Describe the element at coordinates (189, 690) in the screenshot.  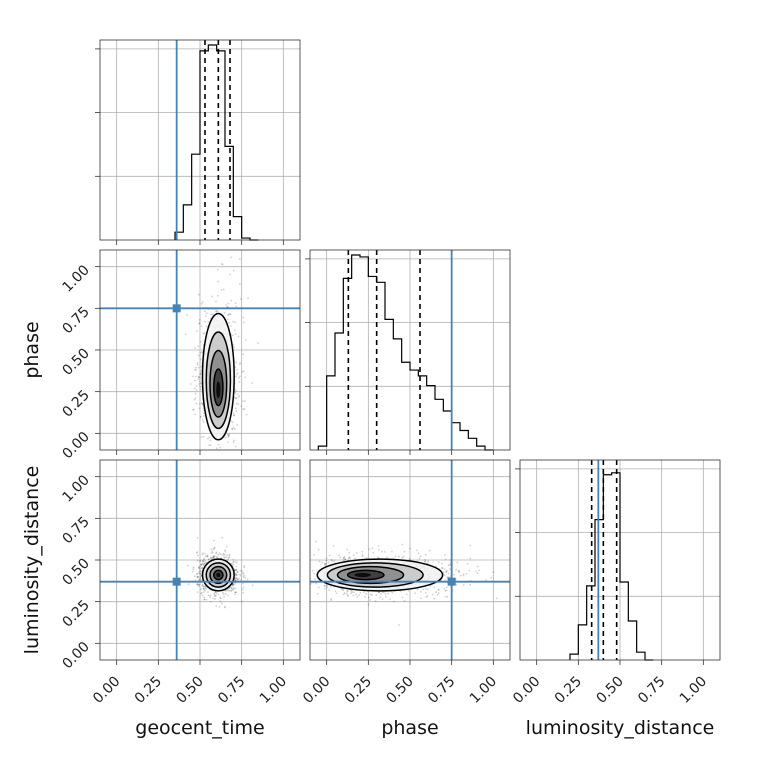
I see `bottom-geocent_time-xtick-label-2: 0.50` at that location.